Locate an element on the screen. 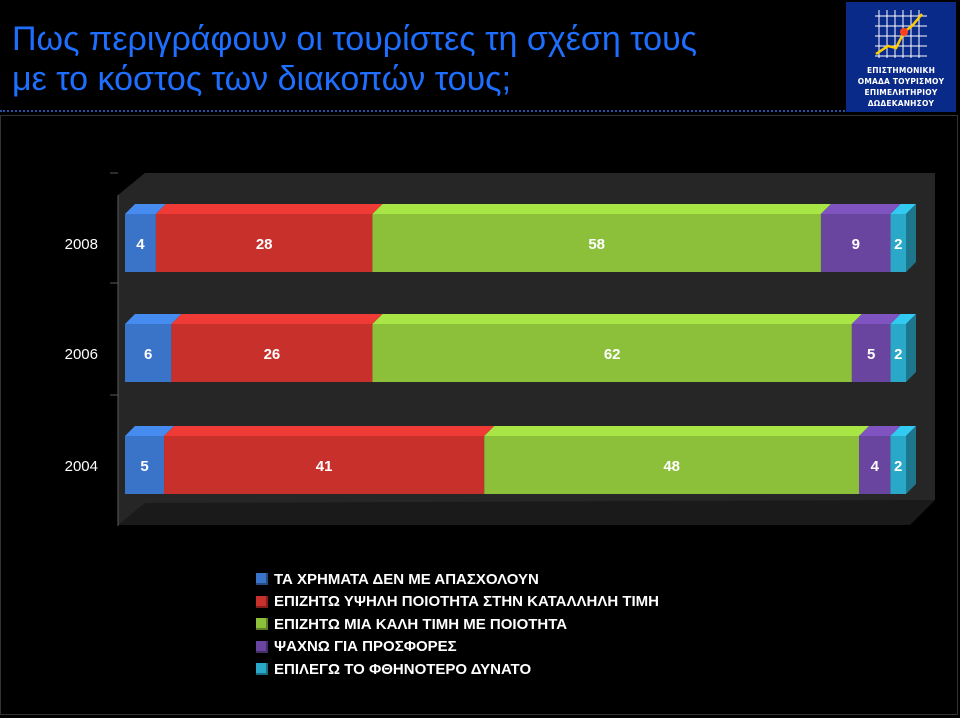 The height and width of the screenshot is (718, 960). bar-top-2004-s1 is located at coordinates (329, 431).